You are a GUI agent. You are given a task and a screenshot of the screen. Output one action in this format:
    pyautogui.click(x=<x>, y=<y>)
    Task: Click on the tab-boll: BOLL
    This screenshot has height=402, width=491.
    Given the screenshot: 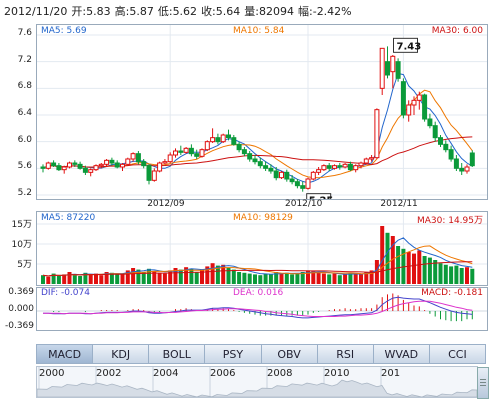 What is the action you would take?
    pyautogui.click(x=177, y=354)
    